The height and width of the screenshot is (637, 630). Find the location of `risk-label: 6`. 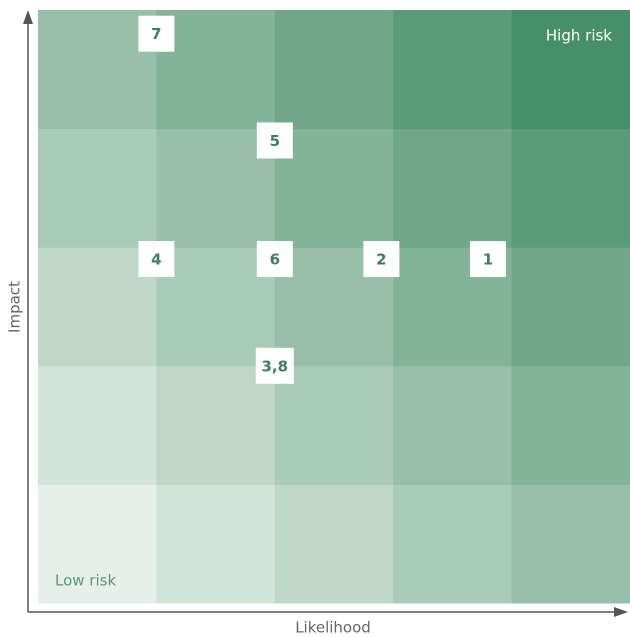

risk-label: 6 is located at coordinates (275, 260).